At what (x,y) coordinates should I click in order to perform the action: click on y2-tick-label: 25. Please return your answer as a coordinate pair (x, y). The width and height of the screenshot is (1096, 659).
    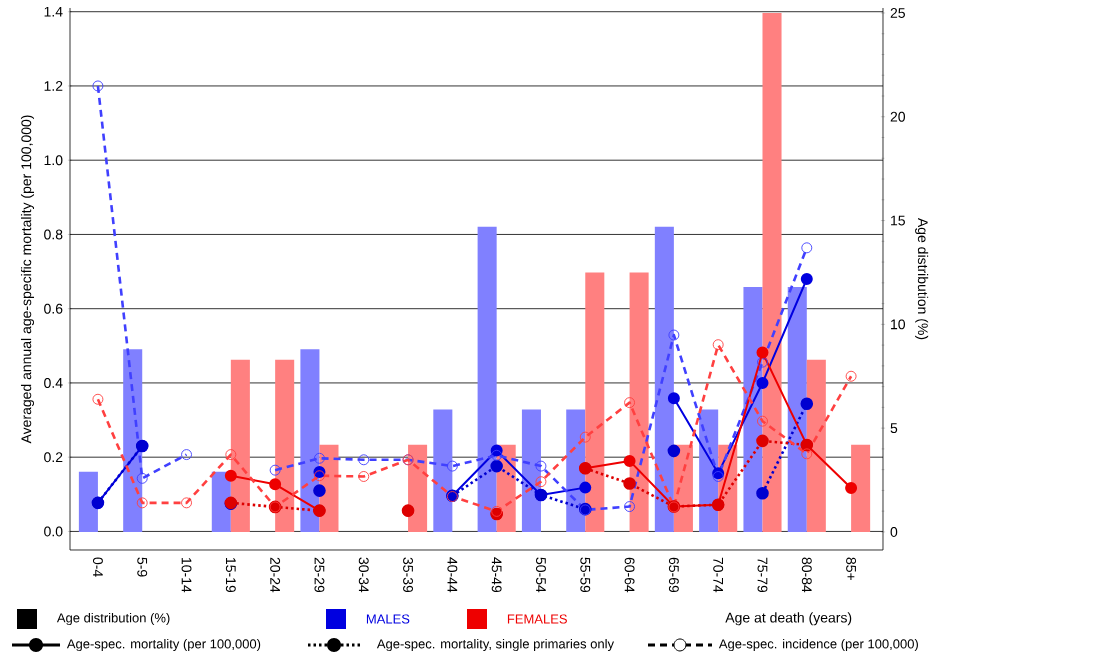
    Looking at the image, I should click on (897, 13).